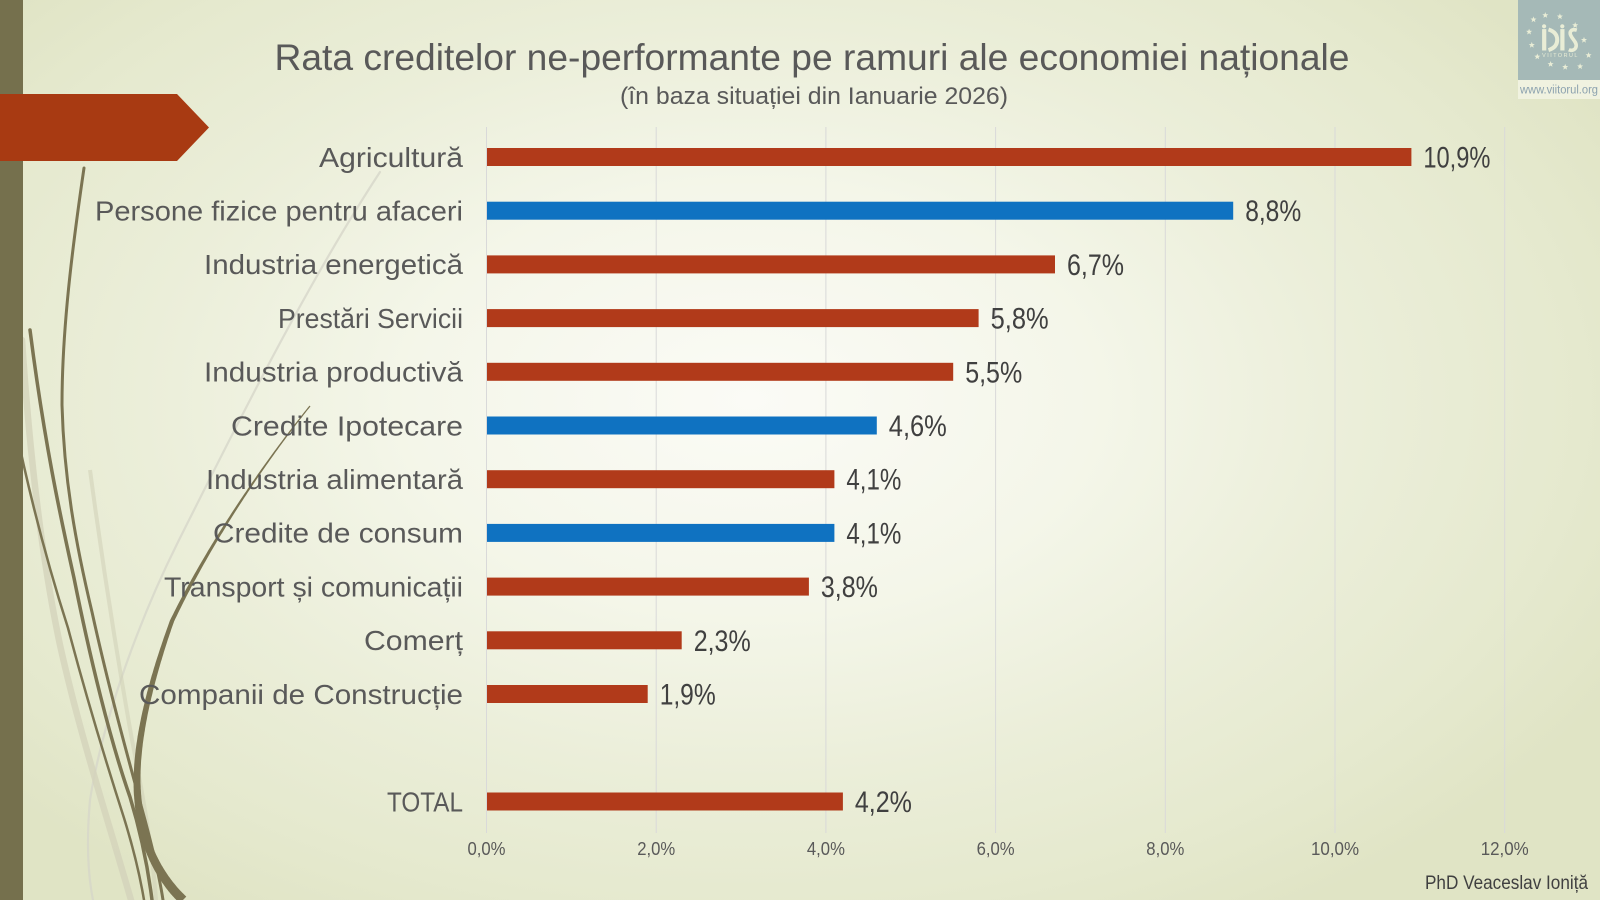 This screenshot has height=900, width=1600. What do you see at coordinates (996, 849) in the screenshot?
I see `svg-text: 6,0%` at bounding box center [996, 849].